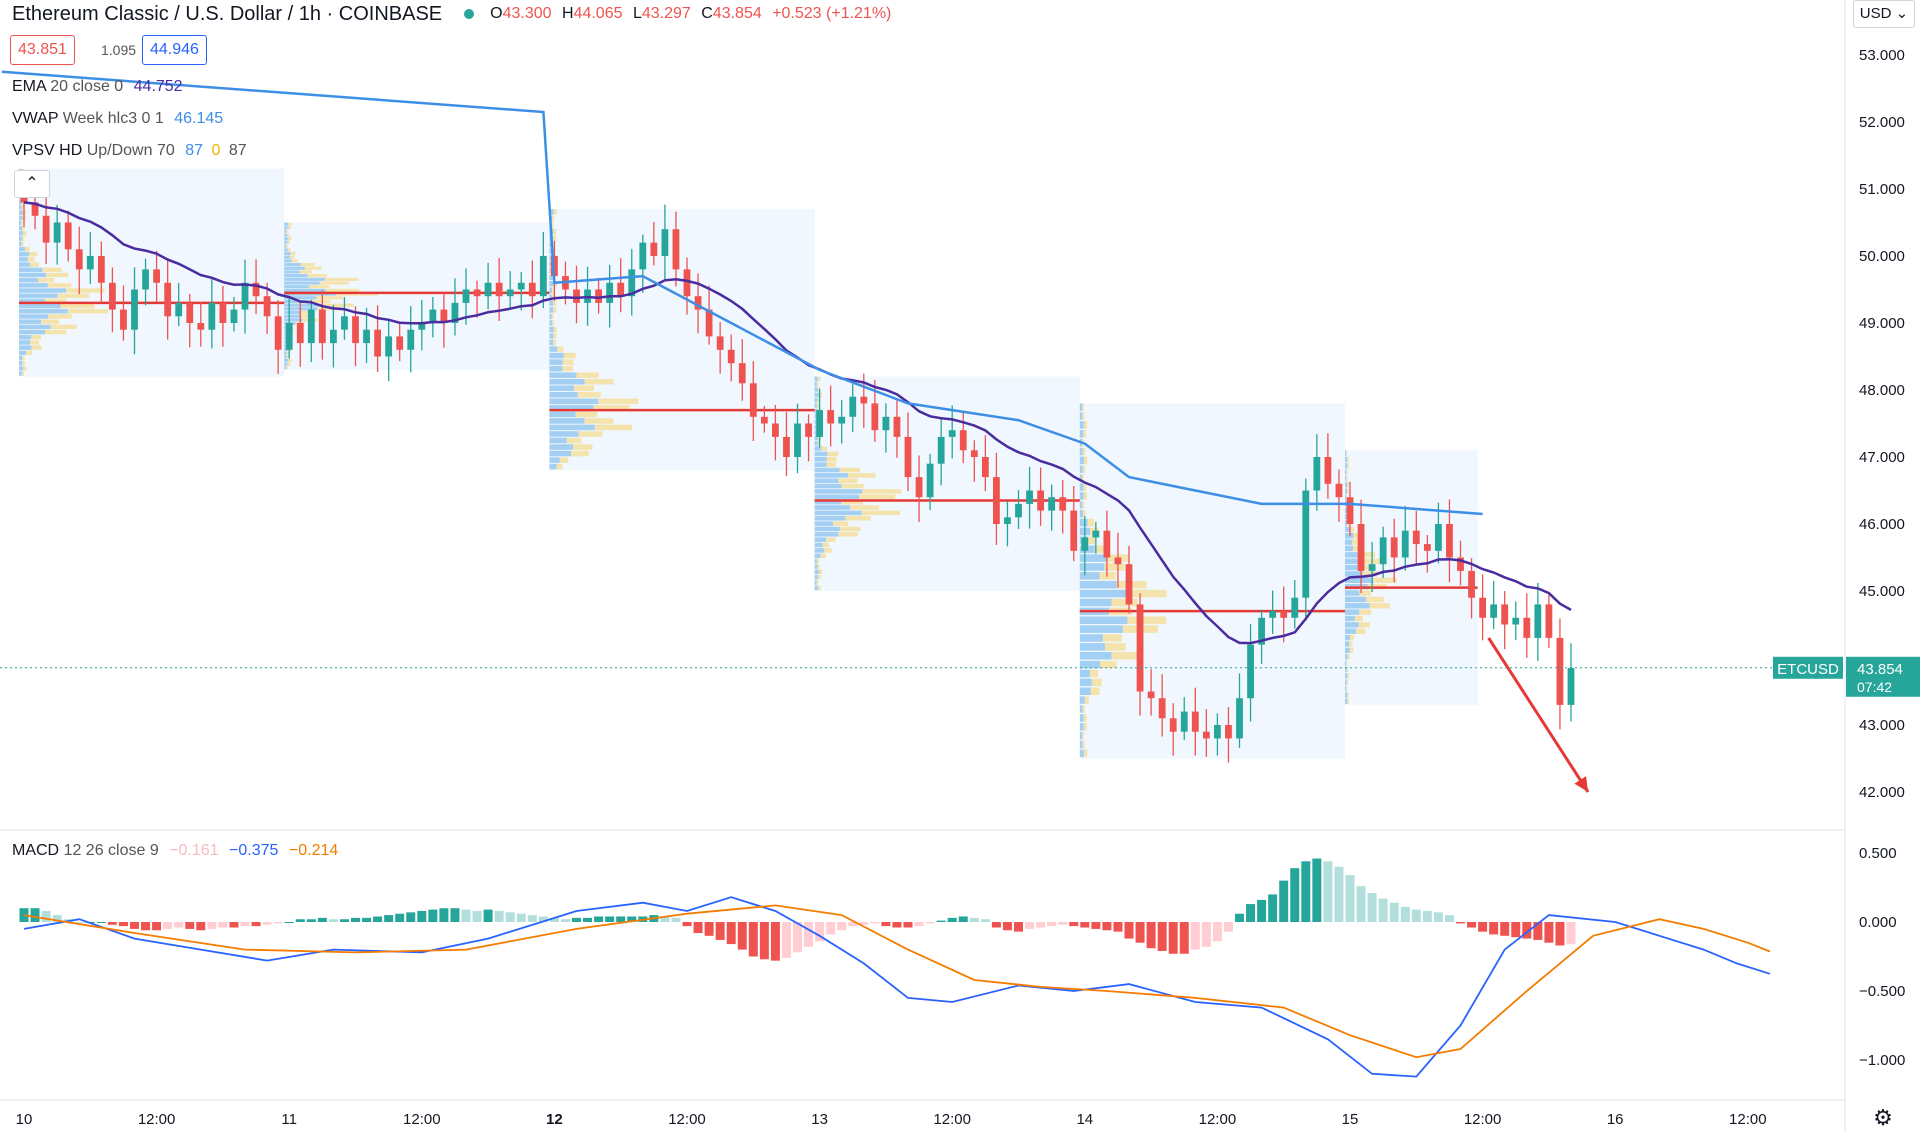 This screenshot has height=1131, width=1920. Describe the element at coordinates (1883, 1117) in the screenshot. I see `gear-icon: ⚙` at that location.